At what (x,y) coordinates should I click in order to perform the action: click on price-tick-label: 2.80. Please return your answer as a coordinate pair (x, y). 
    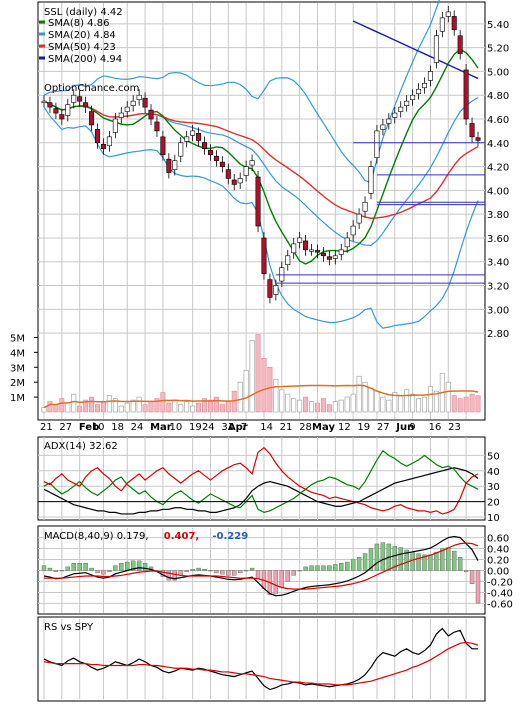
    Looking at the image, I should click on (498, 334).